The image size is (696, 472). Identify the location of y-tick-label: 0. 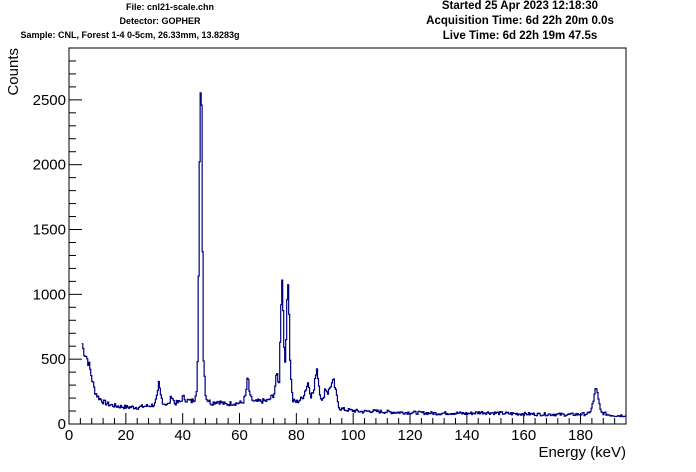
(62, 424).